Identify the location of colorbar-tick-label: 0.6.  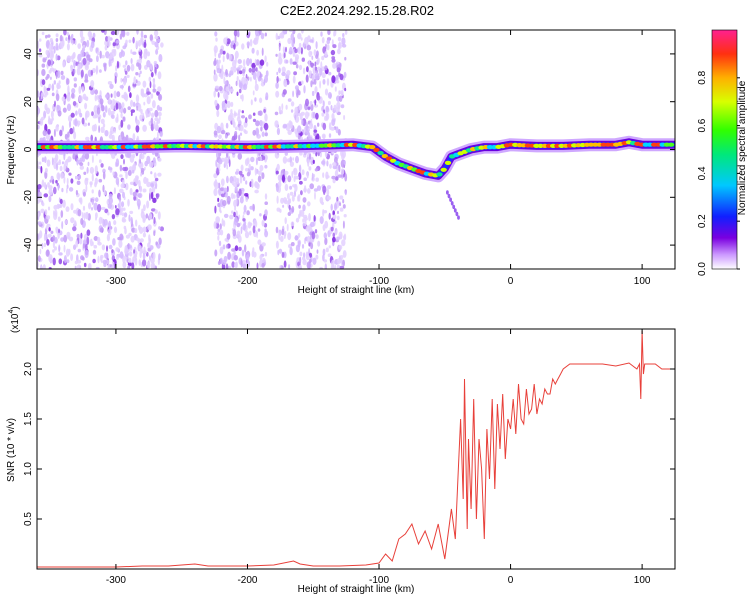
(702, 125).